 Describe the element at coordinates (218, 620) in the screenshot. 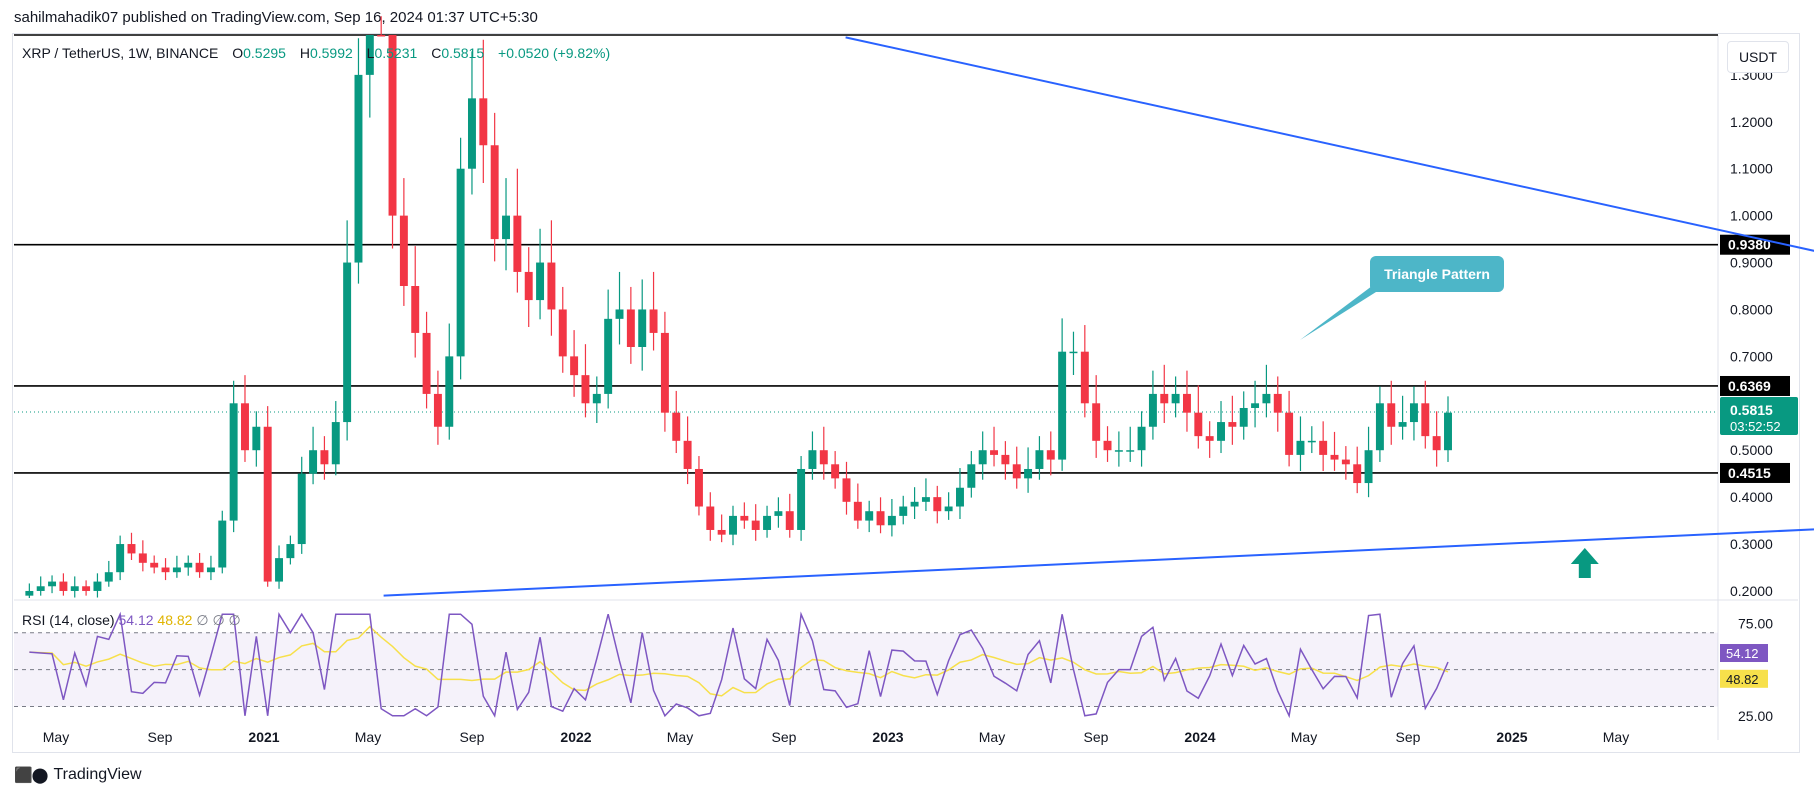

I see `rsi-extra-2: ∅` at that location.